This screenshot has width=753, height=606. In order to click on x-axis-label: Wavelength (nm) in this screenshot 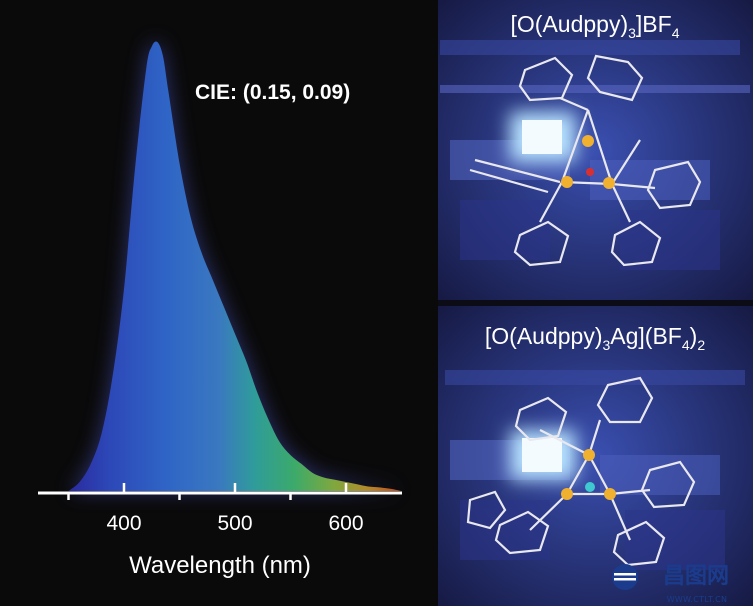, I will do `click(220, 565)`.